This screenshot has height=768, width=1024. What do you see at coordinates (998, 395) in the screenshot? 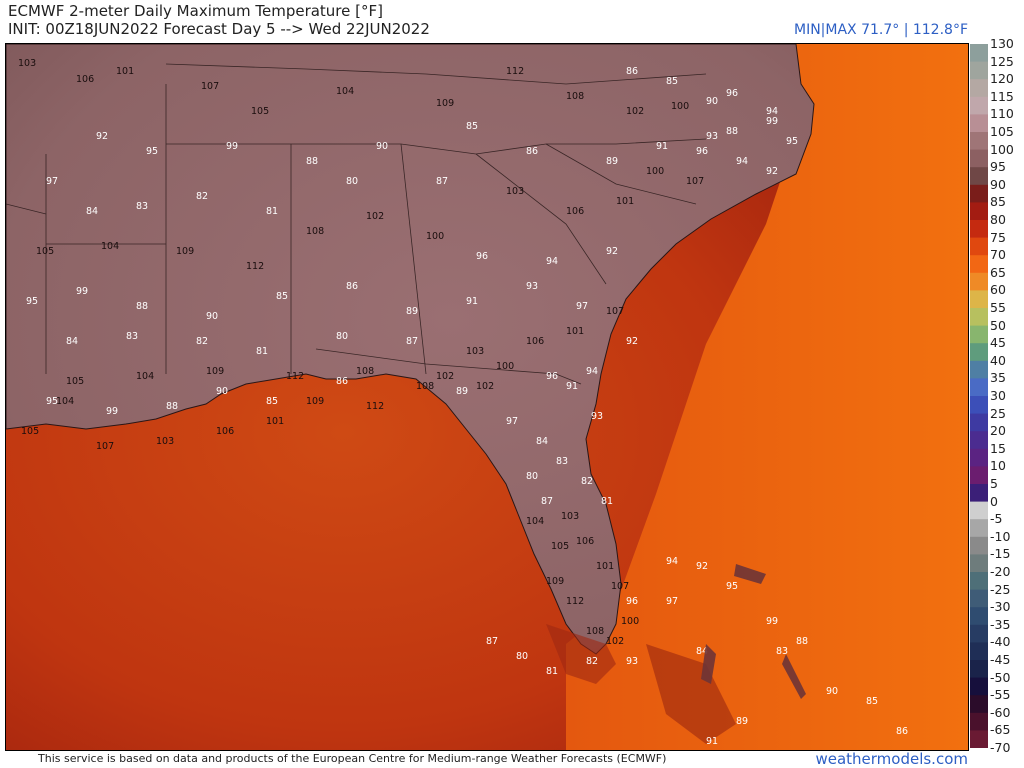
I see `colorbar-label: 30` at bounding box center [998, 395].